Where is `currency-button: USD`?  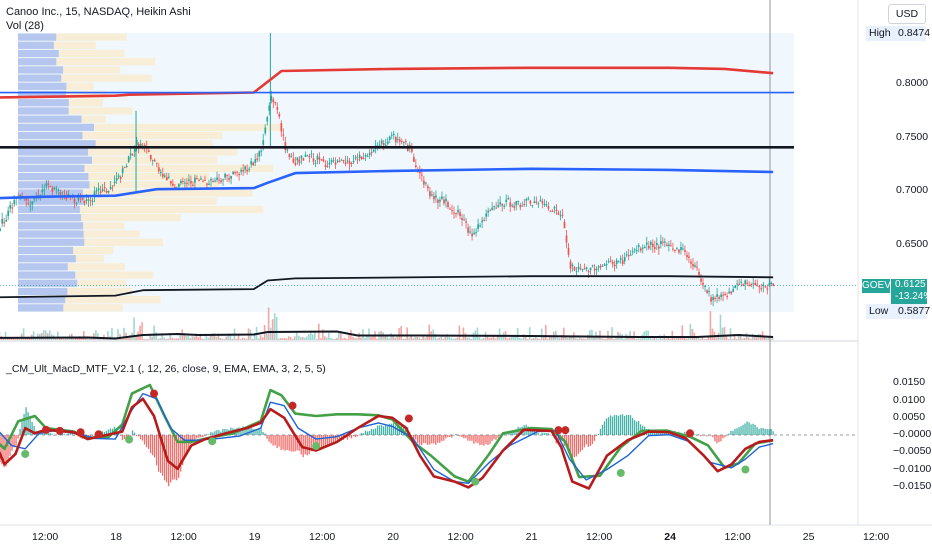 currency-button: USD is located at coordinates (907, 14).